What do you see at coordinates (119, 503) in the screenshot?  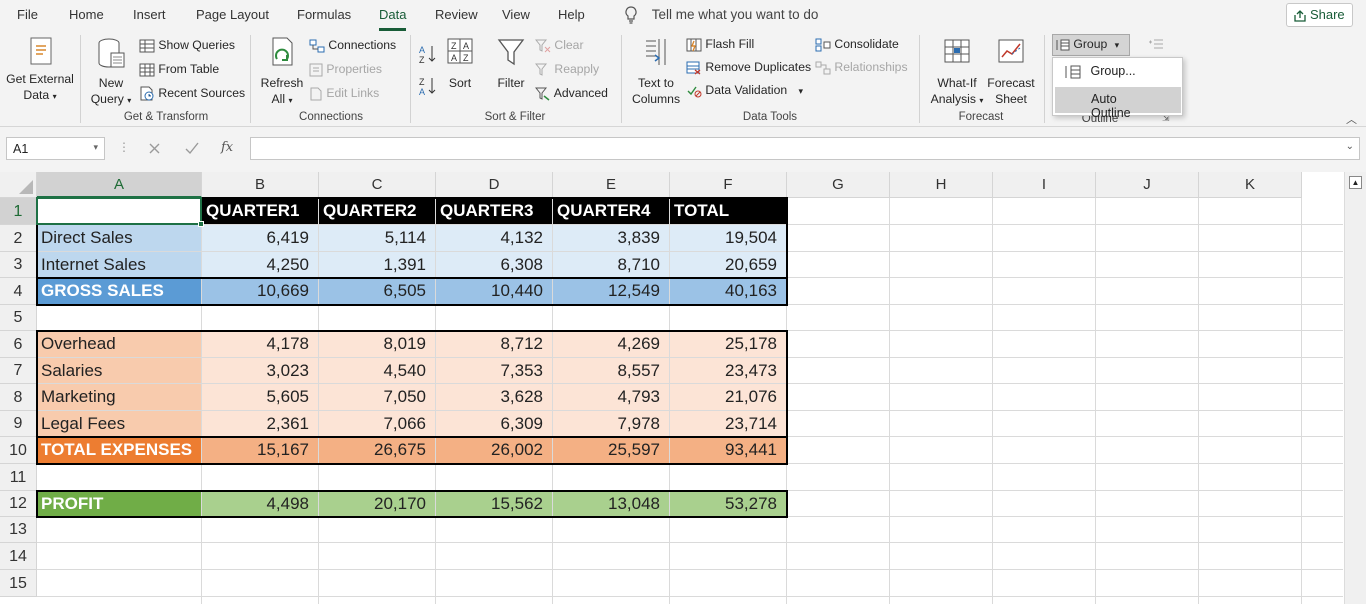 I see `cell-a12: PROFIT` at bounding box center [119, 503].